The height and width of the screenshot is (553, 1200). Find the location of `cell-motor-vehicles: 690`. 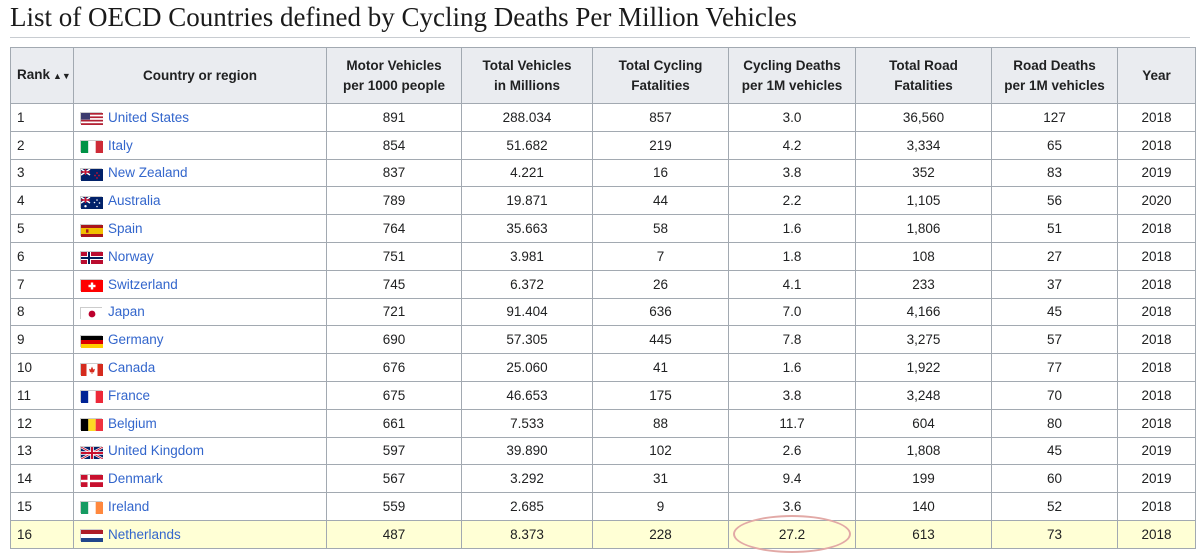

cell-motor-vehicles: 690 is located at coordinates (394, 340).